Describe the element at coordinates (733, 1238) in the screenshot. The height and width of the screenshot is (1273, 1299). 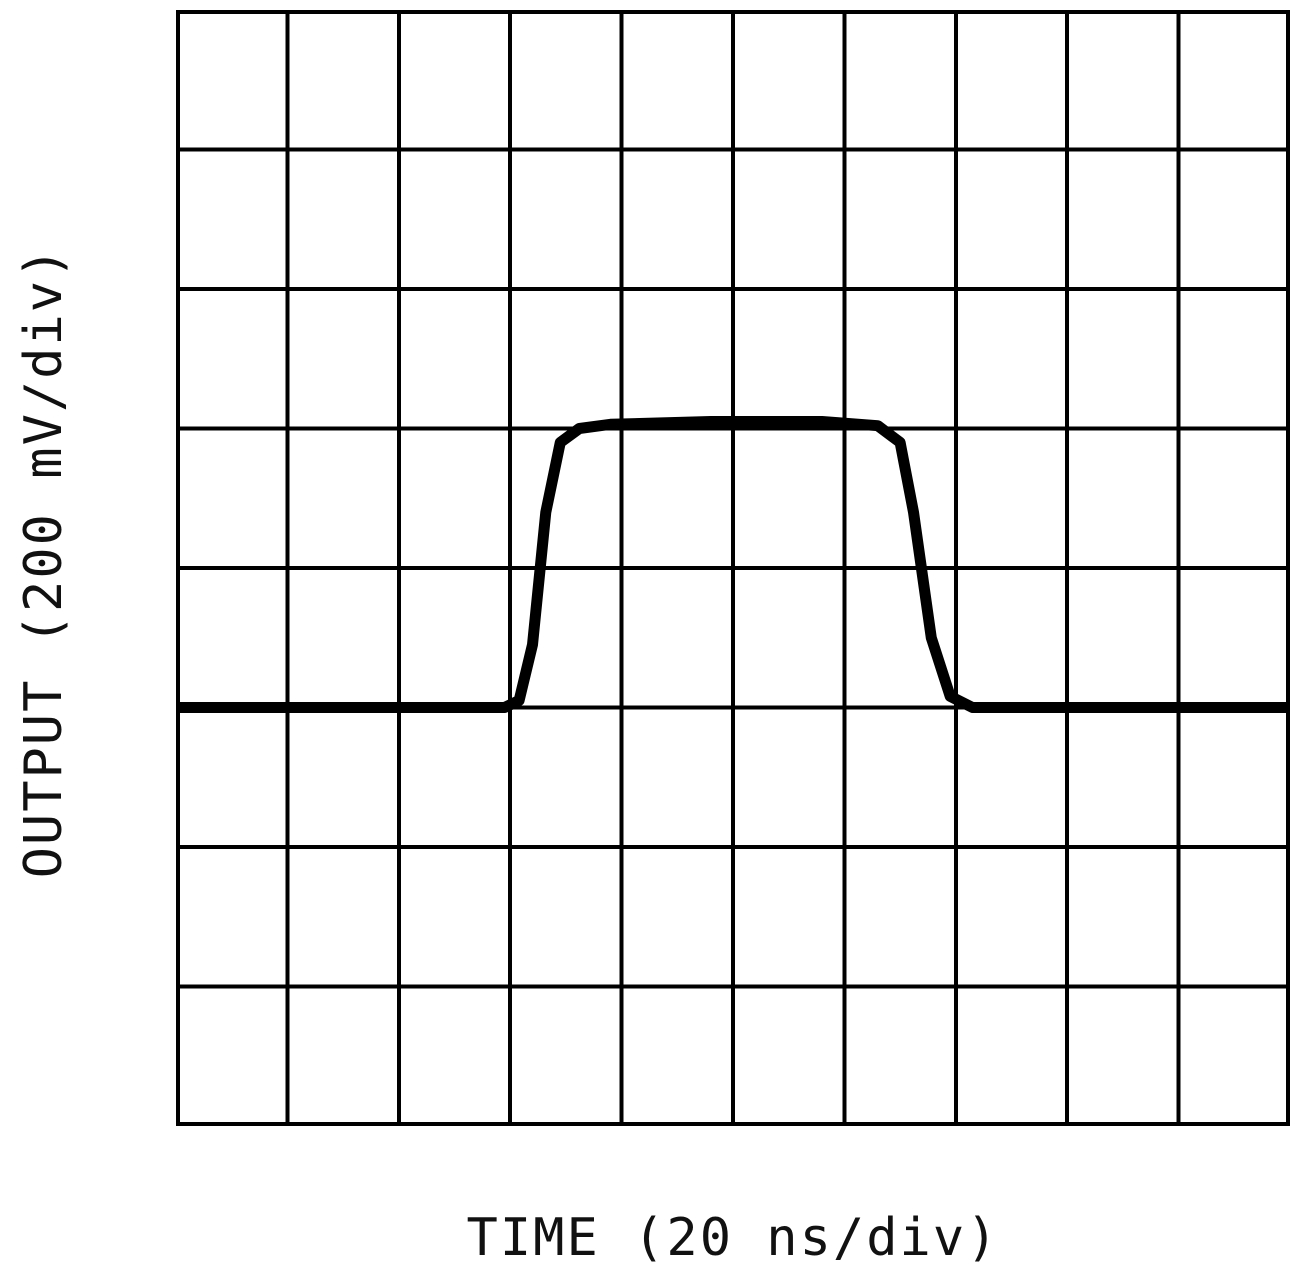
I see `x-axis-label: TIME (20 ns/div)` at that location.